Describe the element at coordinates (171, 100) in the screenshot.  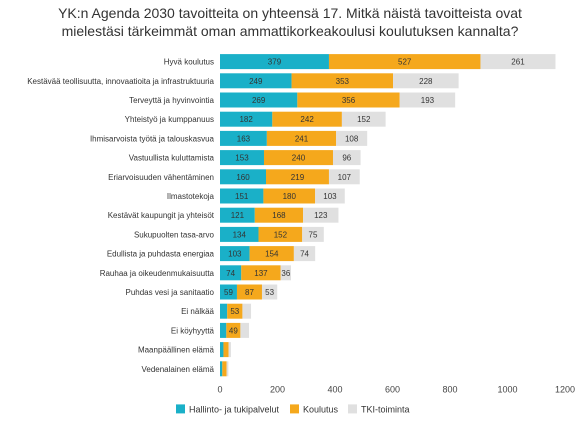
I see `category-label: Terveyttä ja hyvinvointia` at that location.